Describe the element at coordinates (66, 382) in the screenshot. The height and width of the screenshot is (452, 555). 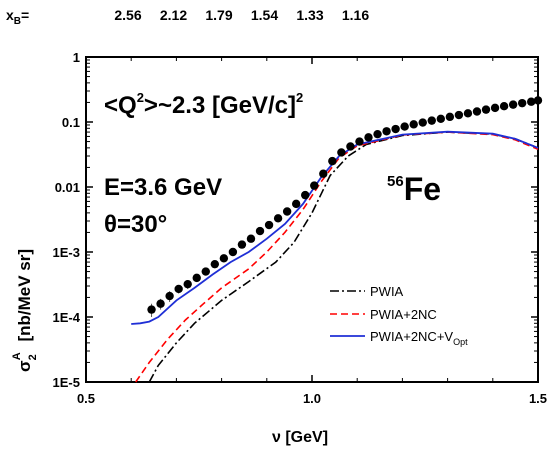
I see `y-tick-label: 1E-5` at that location.